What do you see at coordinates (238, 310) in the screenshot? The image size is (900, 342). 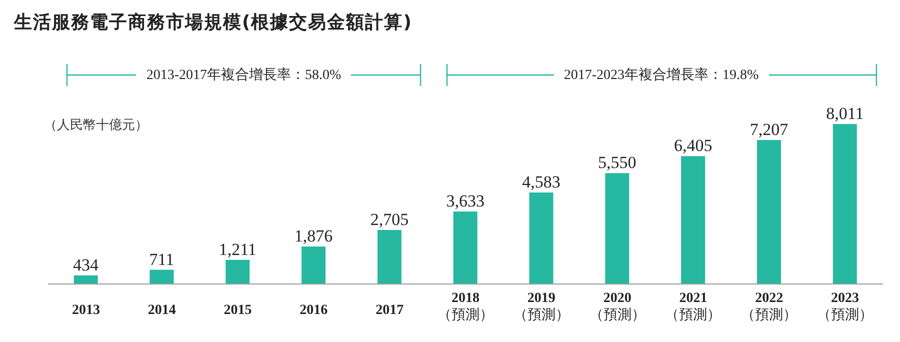 I see `x-tick-label: 2015` at bounding box center [238, 310].